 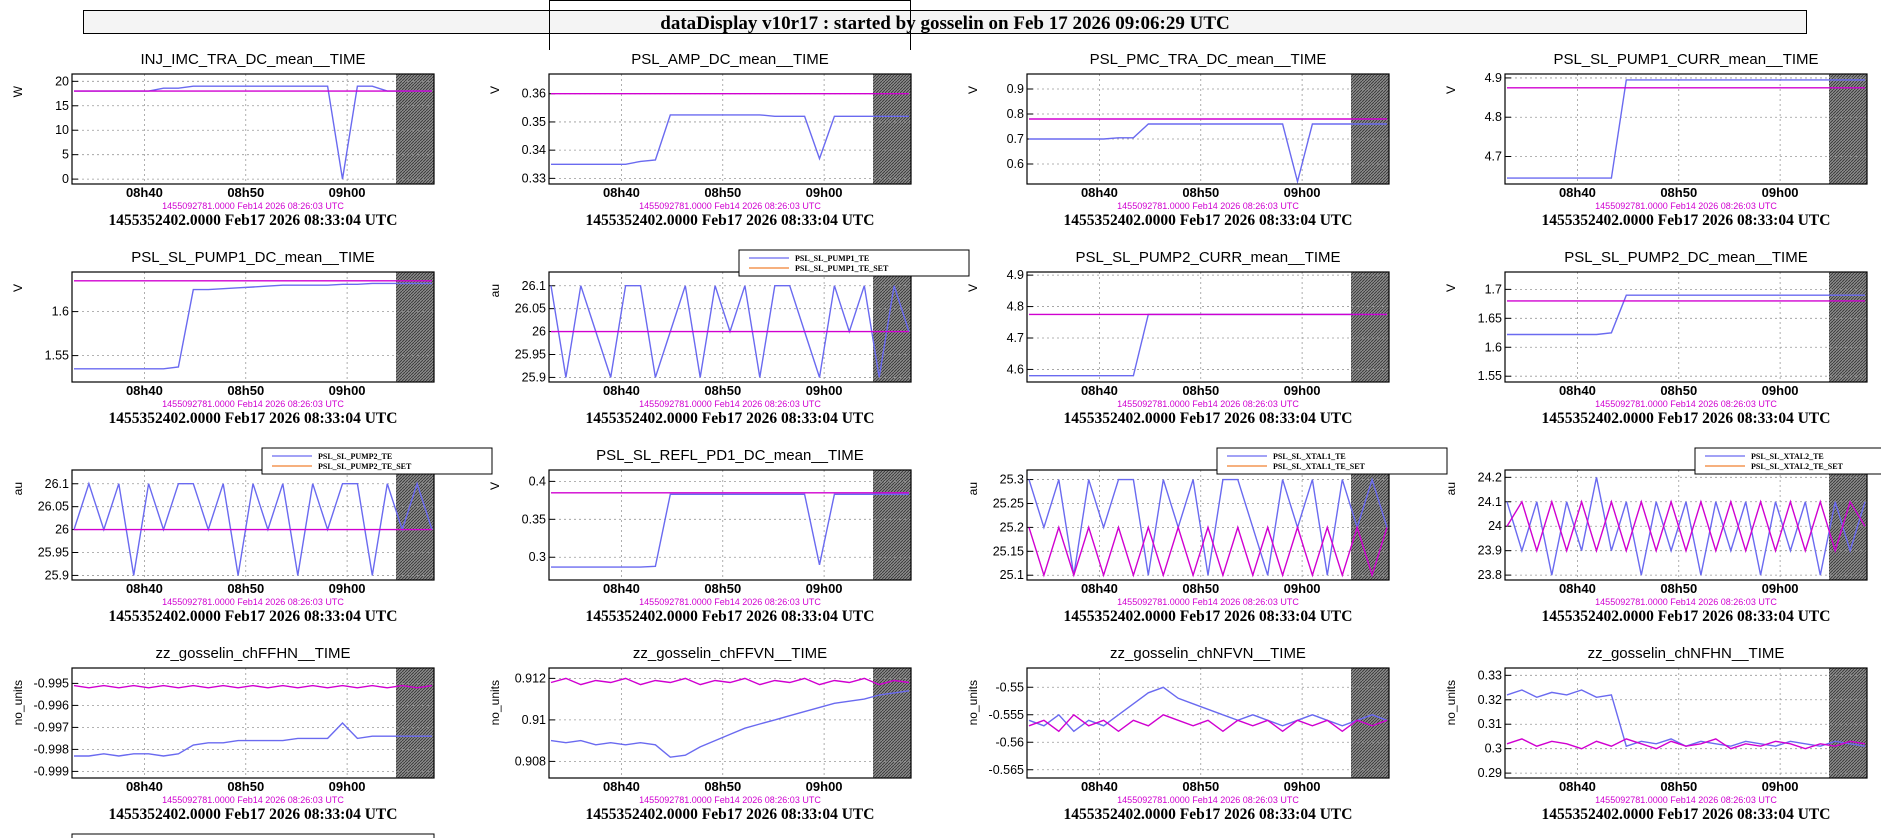 What do you see at coordinates (65, 179) in the screenshot?
I see `y-tick-label: 0` at bounding box center [65, 179].